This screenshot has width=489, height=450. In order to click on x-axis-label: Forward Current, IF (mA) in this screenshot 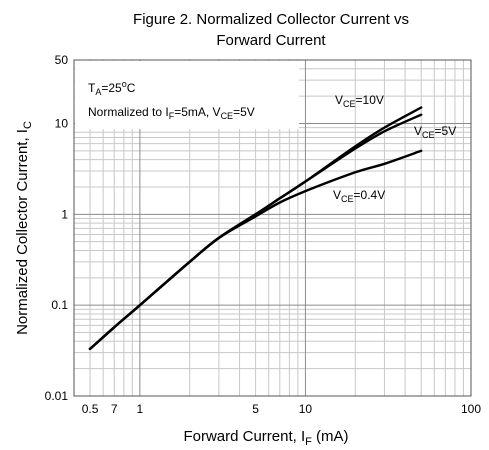, I will do `click(265, 438)`.